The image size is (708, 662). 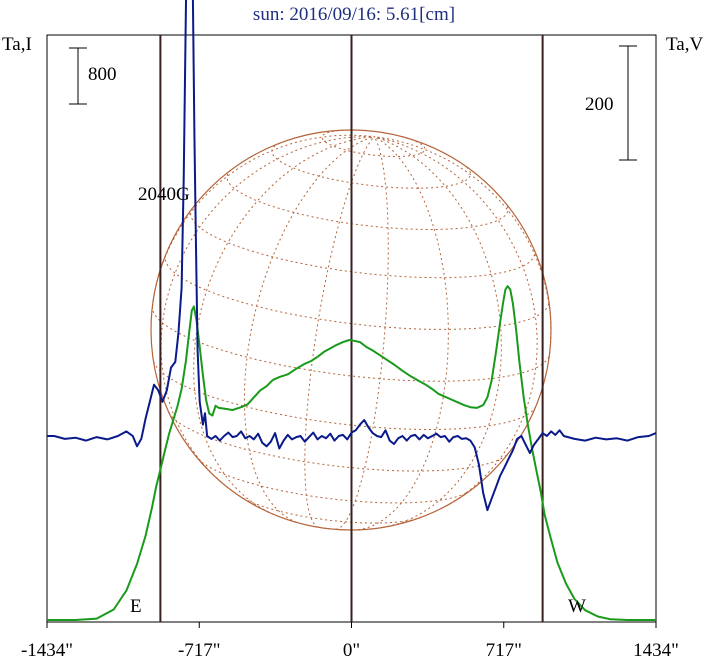 What do you see at coordinates (577, 606) in the screenshot?
I see `west-limb-label: W` at bounding box center [577, 606].